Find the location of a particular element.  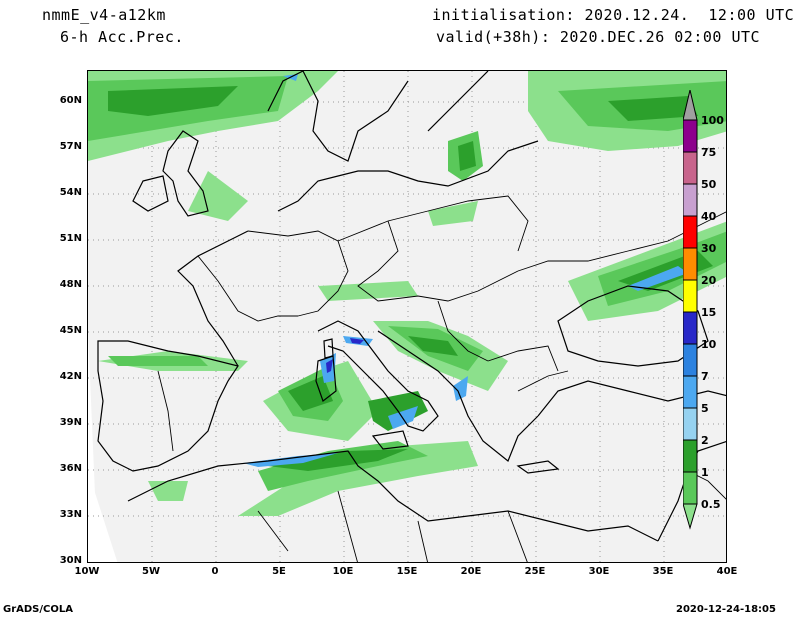

lon-label: 5E is located at coordinates (279, 571).